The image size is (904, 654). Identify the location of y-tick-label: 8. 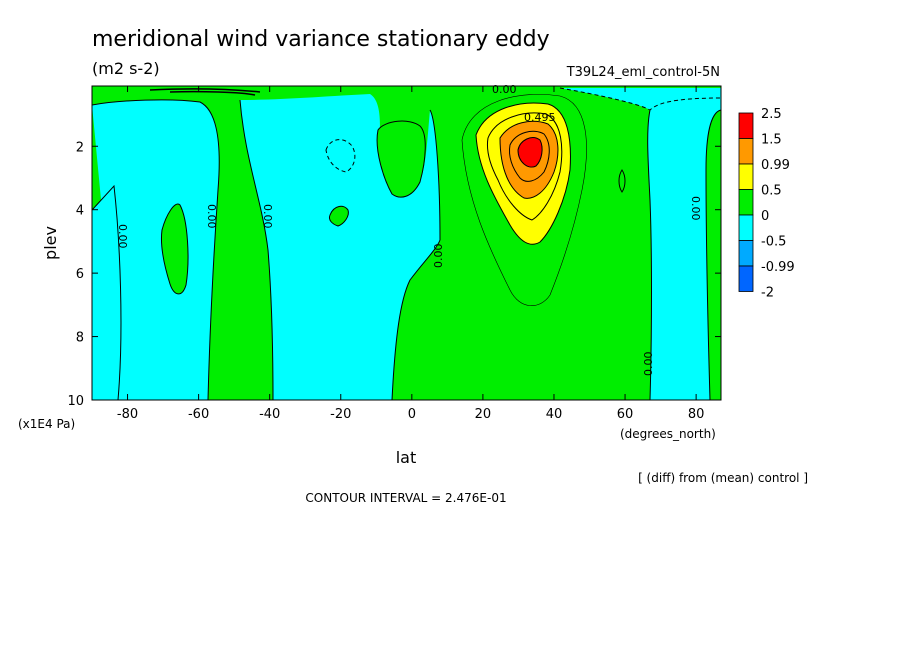
(80, 338).